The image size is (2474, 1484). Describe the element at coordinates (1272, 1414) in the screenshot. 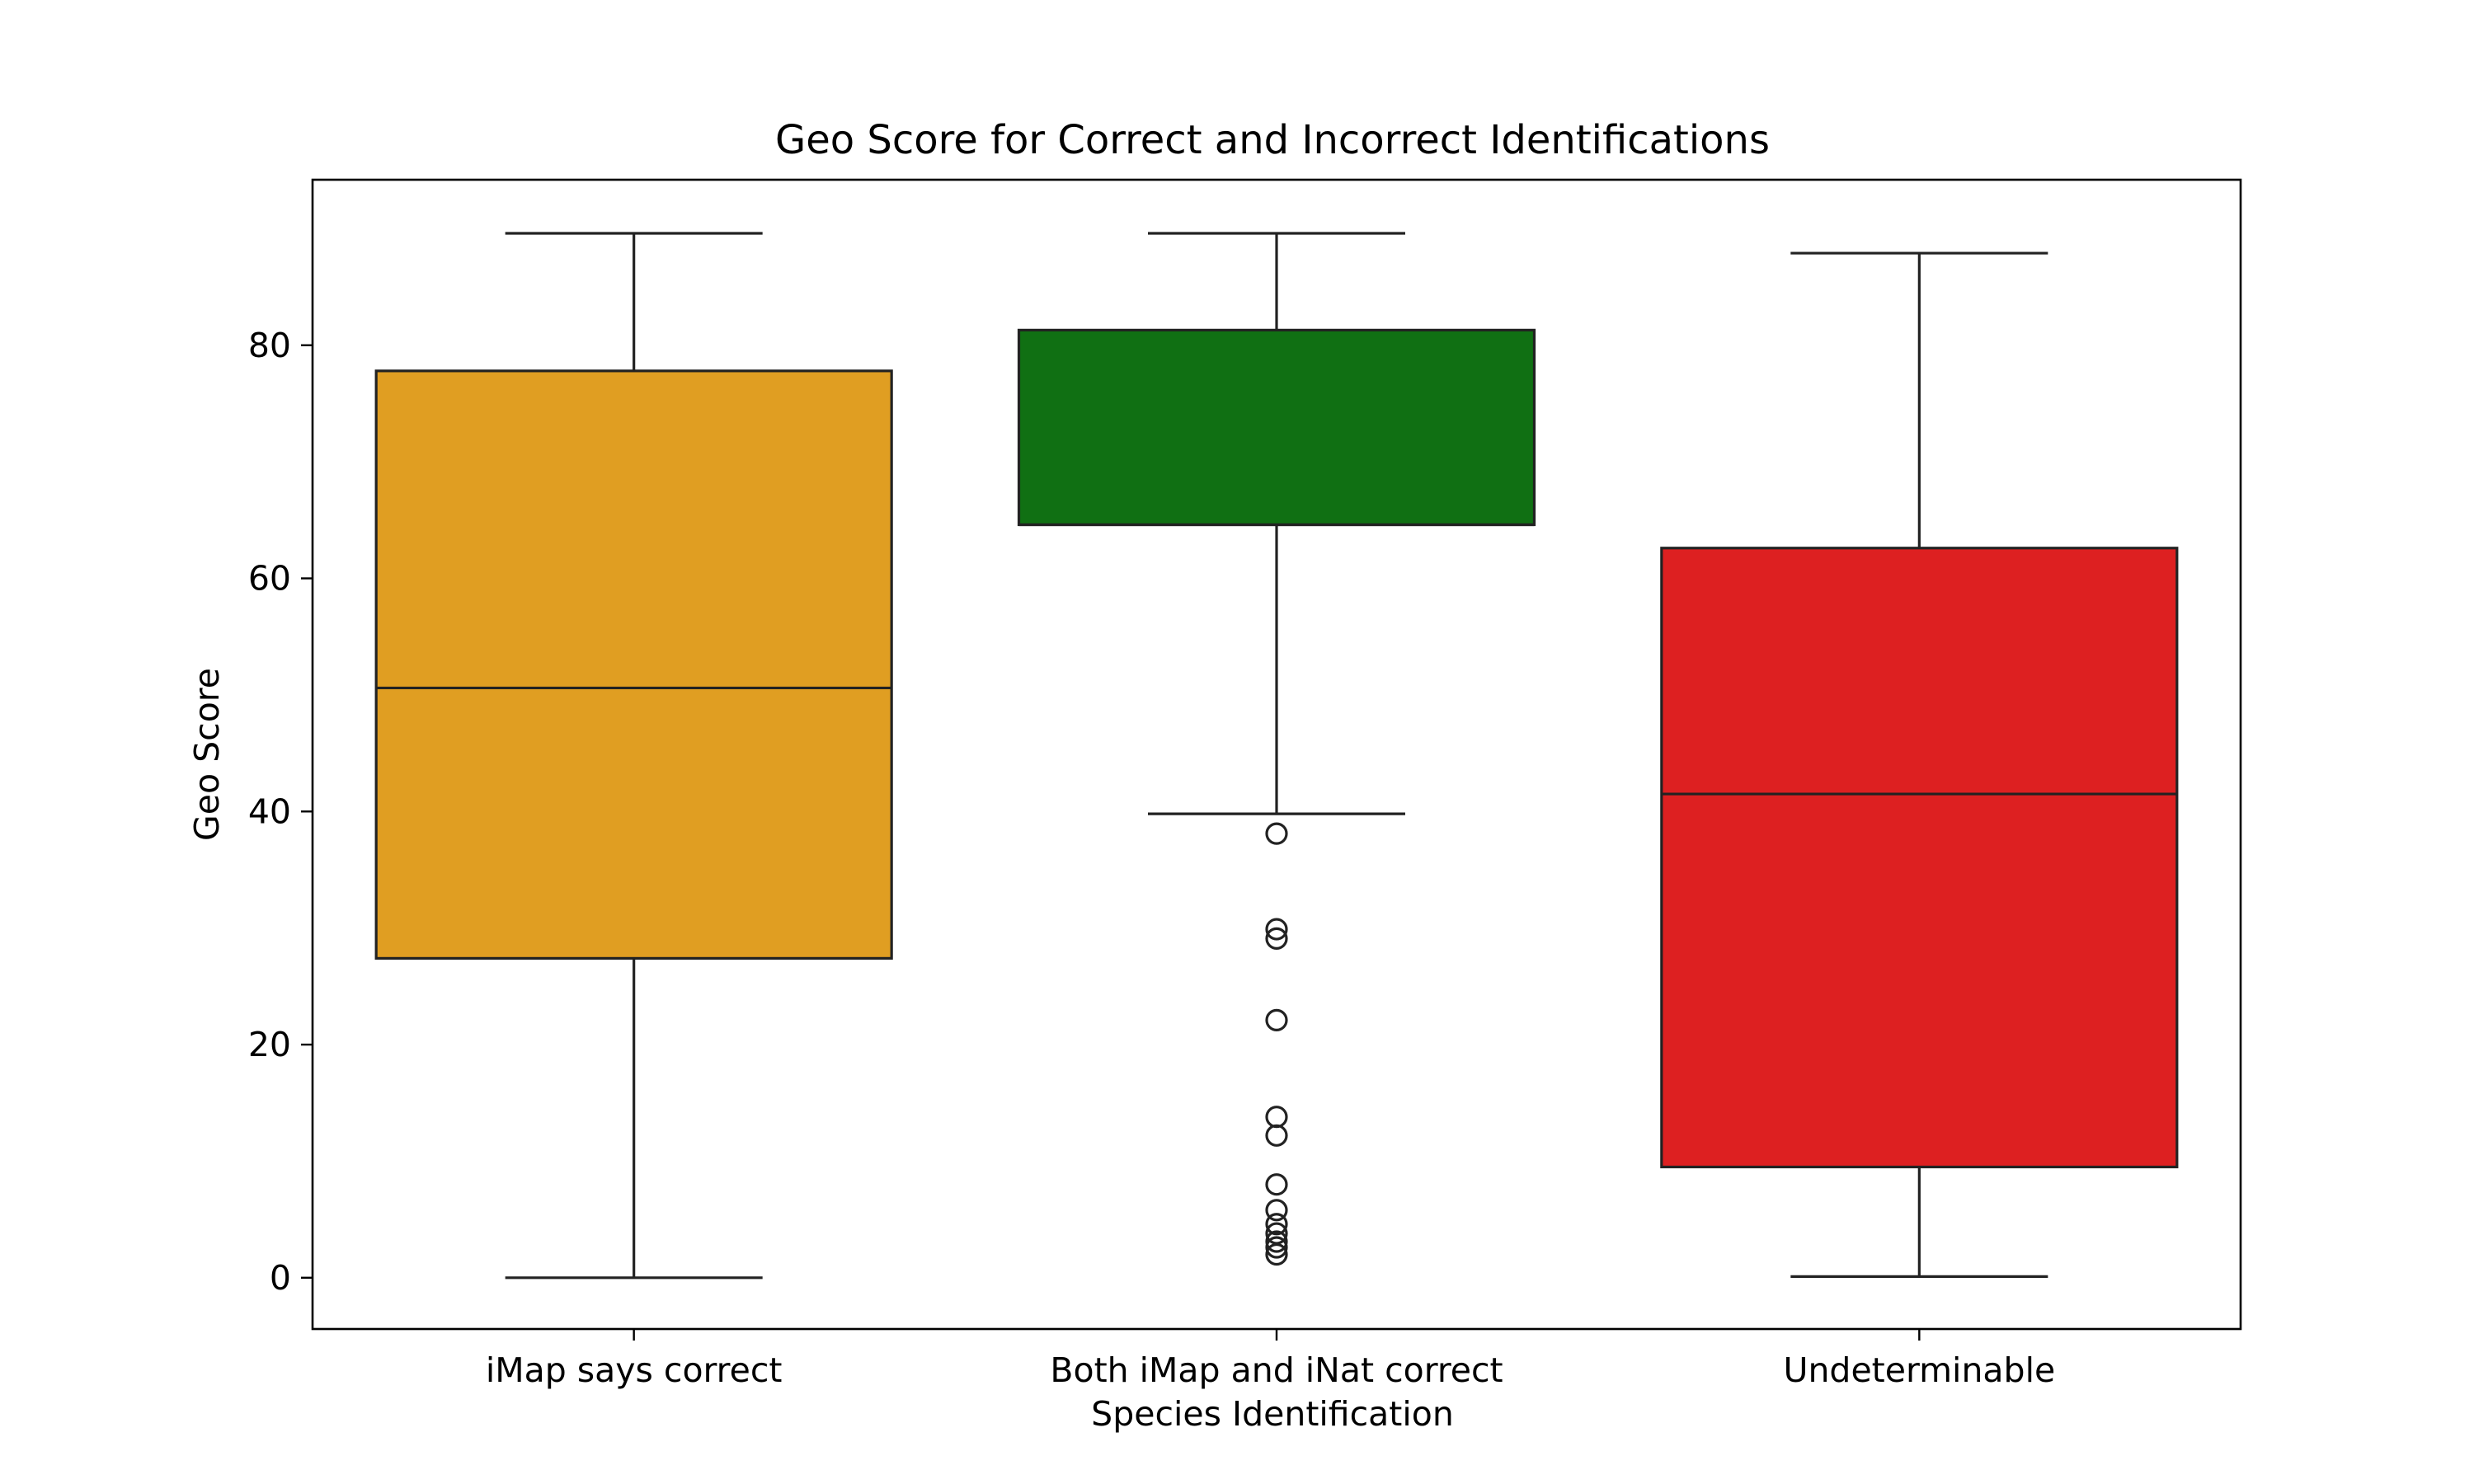

I see `x-axis-label: Species Identification` at that location.